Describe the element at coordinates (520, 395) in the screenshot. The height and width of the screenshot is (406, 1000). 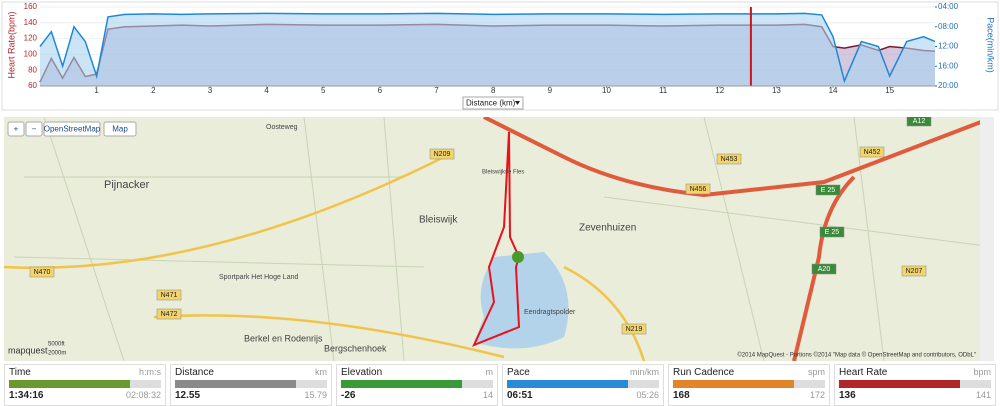
I see `stat-value: 06:51` at that location.